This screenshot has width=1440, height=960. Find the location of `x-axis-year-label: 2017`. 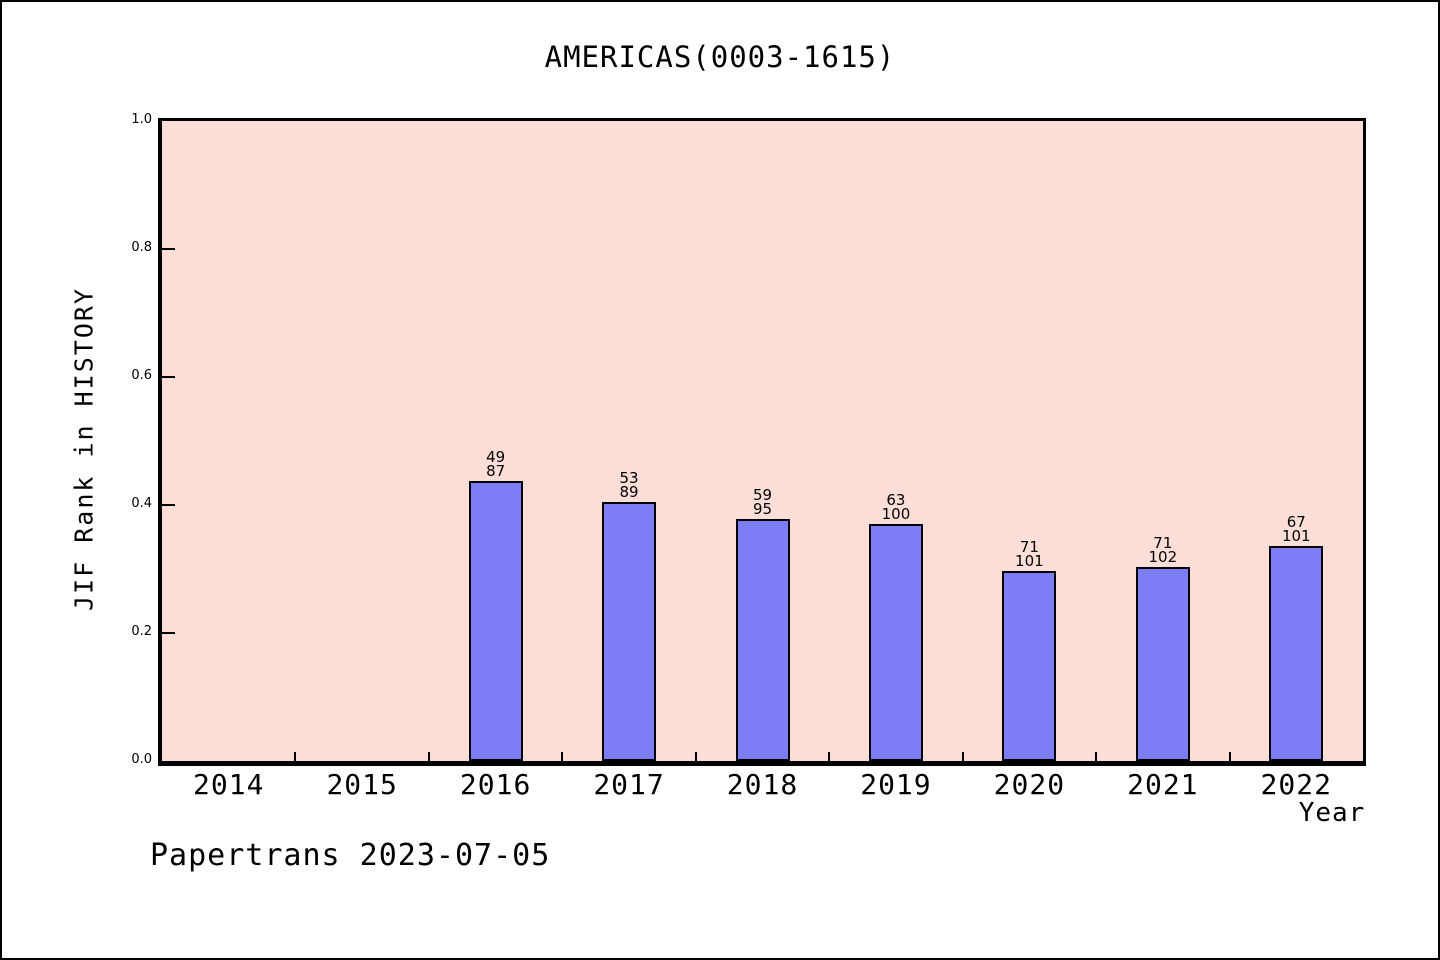

x-axis-year-label: 2017 is located at coordinates (629, 784).